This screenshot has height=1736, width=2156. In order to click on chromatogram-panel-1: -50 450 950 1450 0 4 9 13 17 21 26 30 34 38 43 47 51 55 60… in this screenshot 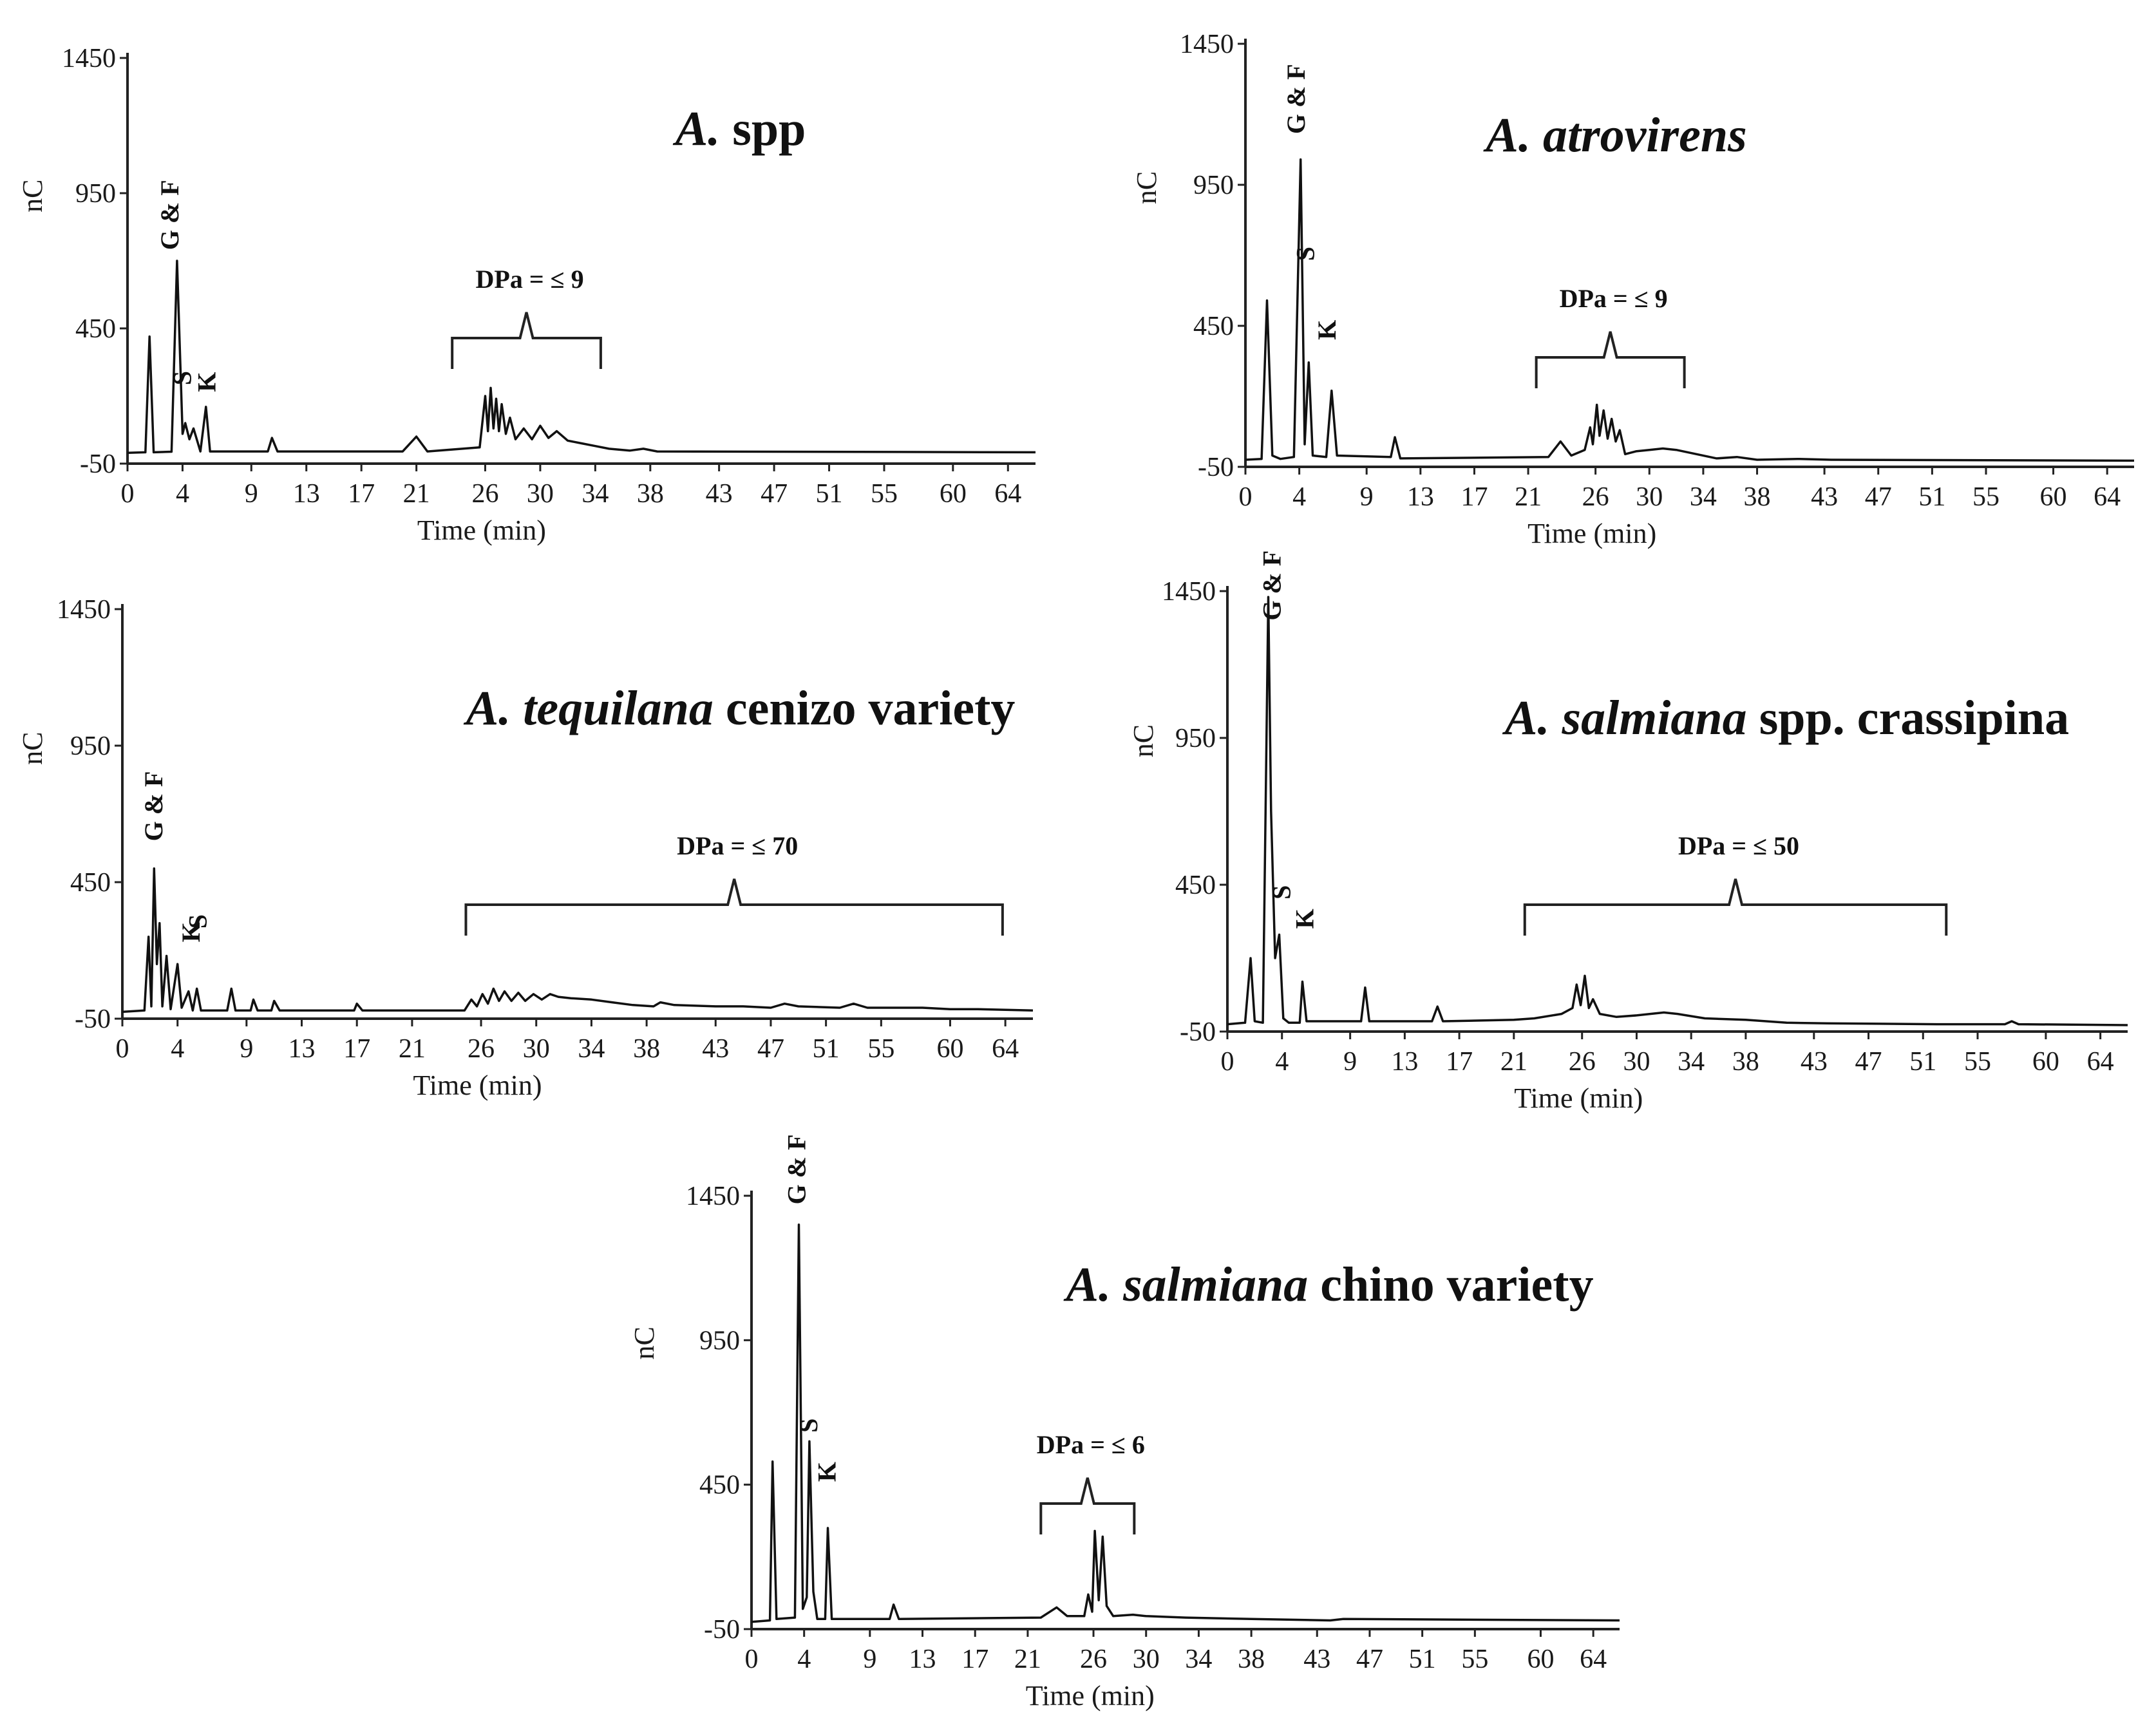, I will do `click(526, 295)`.